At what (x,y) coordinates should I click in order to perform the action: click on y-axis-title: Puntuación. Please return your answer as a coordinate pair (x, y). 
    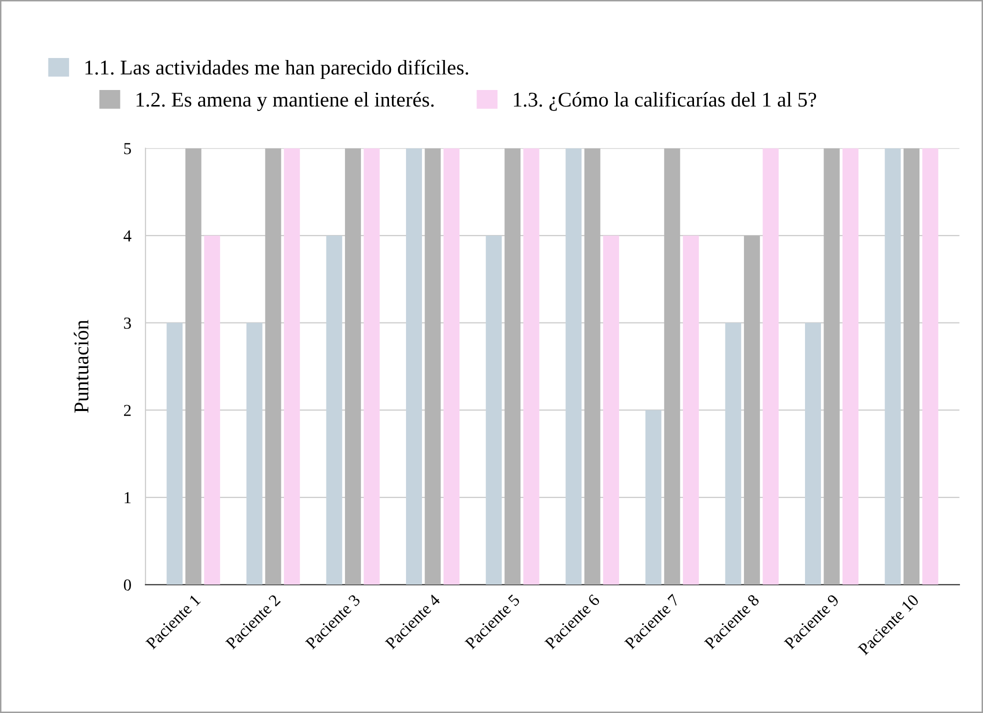
    Looking at the image, I should click on (81, 366).